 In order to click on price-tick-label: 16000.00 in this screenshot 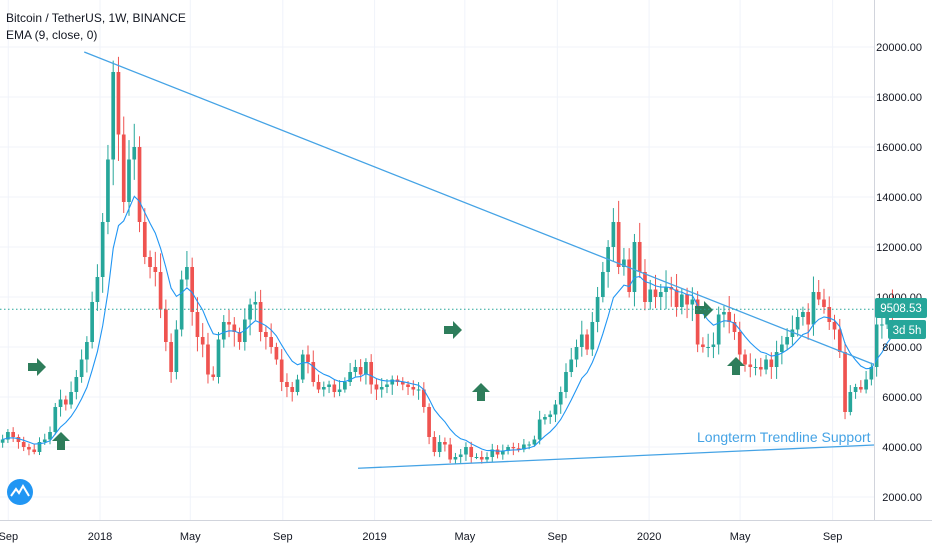, I will do `click(899, 148)`.